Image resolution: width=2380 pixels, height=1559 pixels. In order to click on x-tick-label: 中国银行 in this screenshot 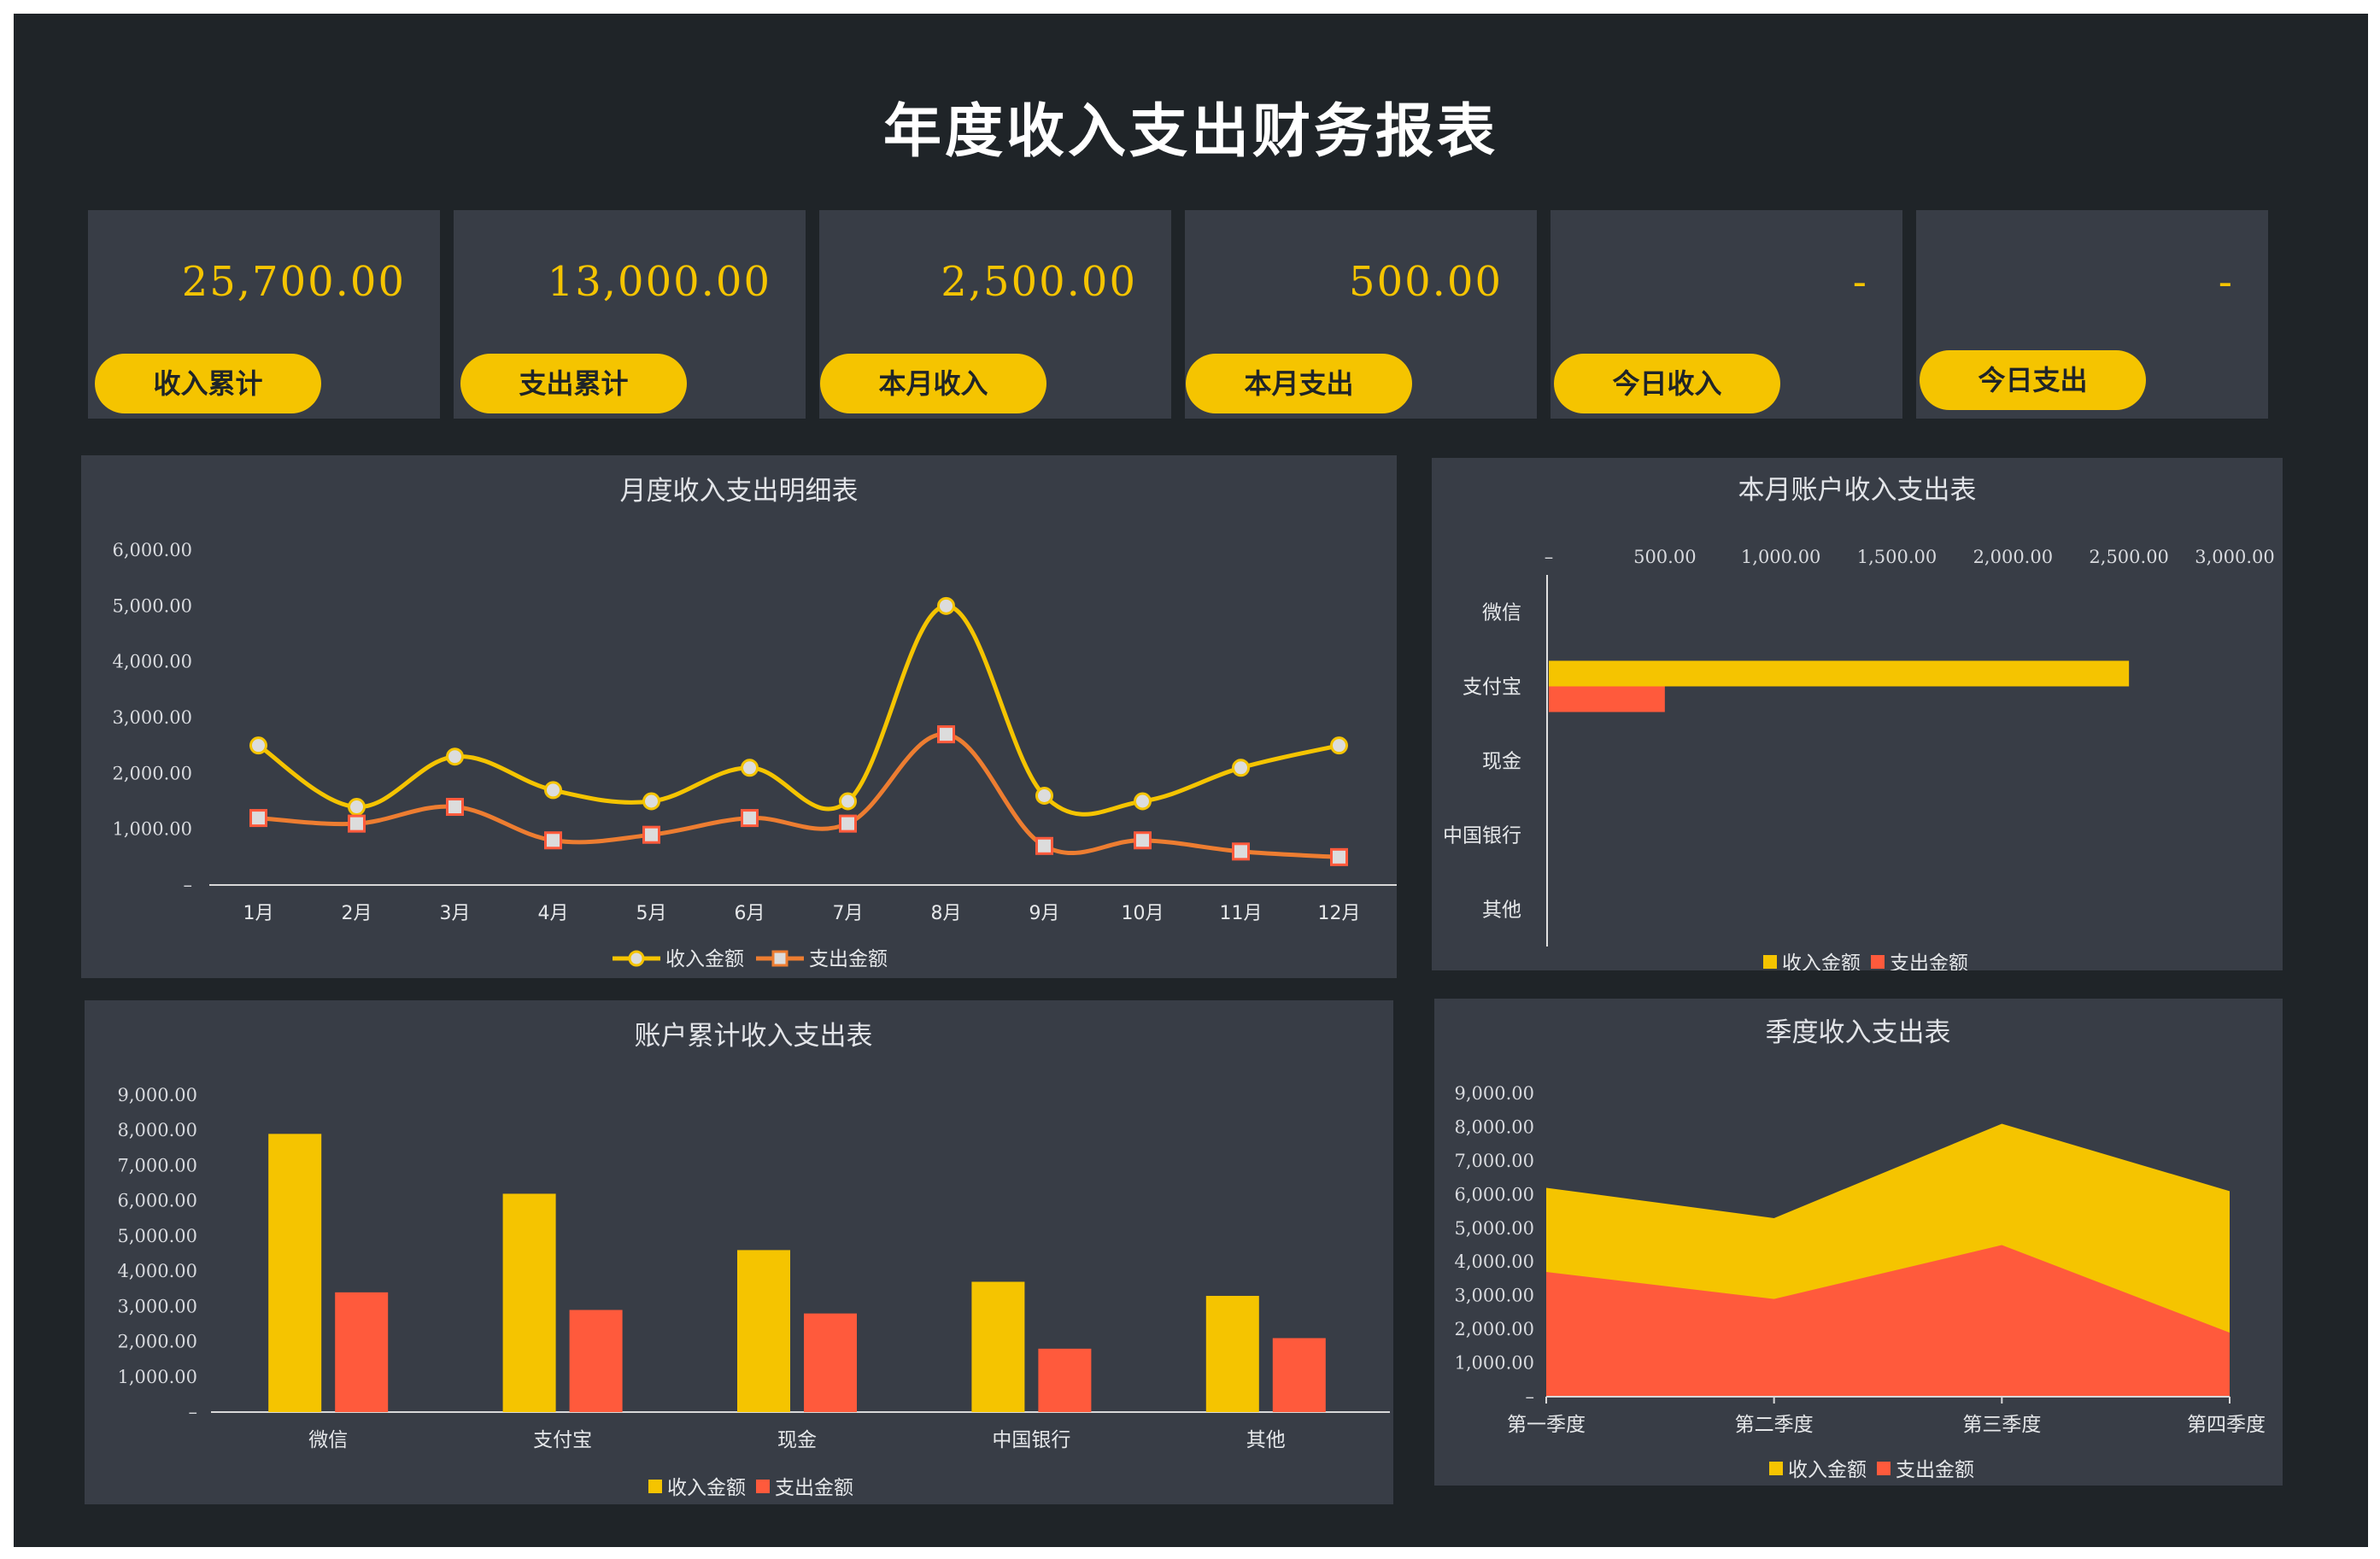, I will do `click(1031, 1440)`.